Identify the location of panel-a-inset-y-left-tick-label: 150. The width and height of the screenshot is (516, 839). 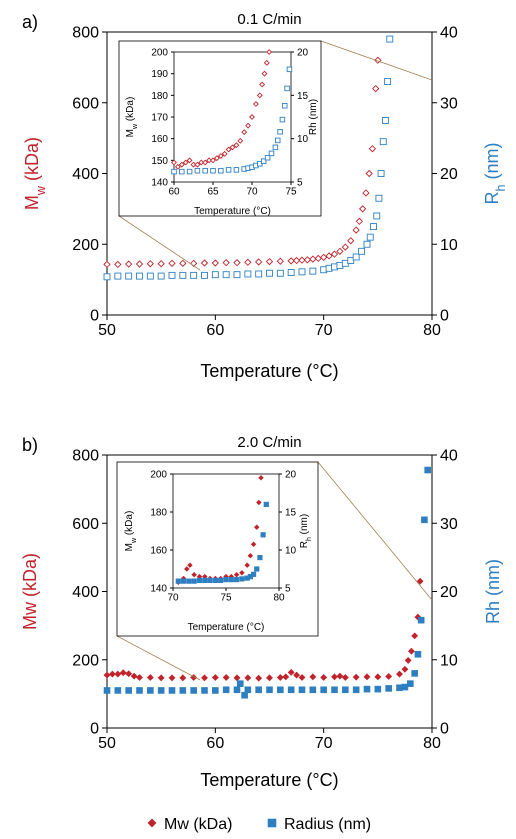
(159, 161).